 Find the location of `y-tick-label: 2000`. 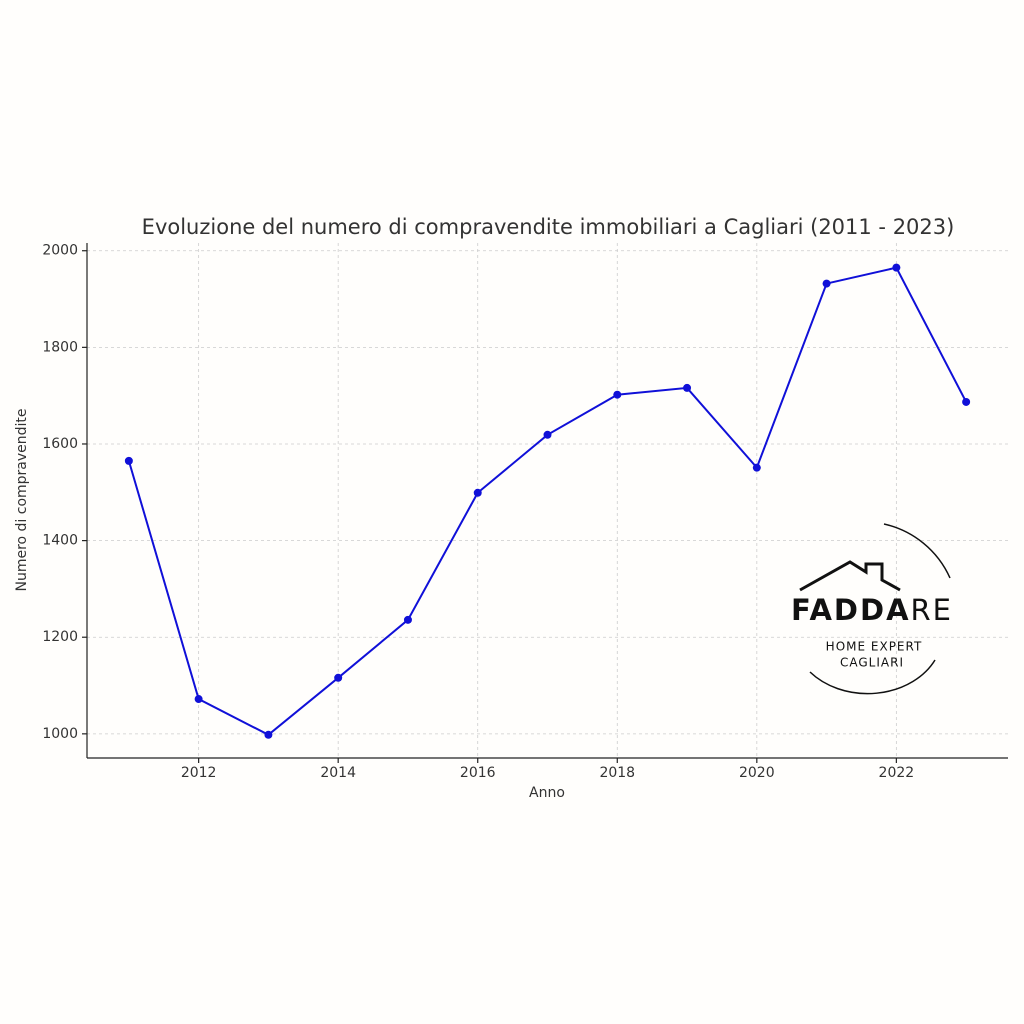

y-tick-label: 2000 is located at coordinates (60, 251).